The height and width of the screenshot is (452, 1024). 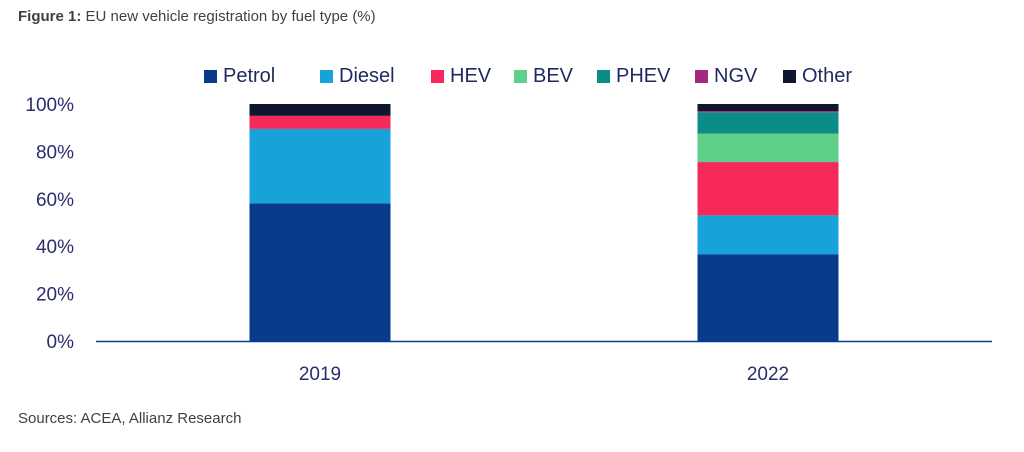 I want to click on bar-segment-2022-ngv, so click(x=768, y=112).